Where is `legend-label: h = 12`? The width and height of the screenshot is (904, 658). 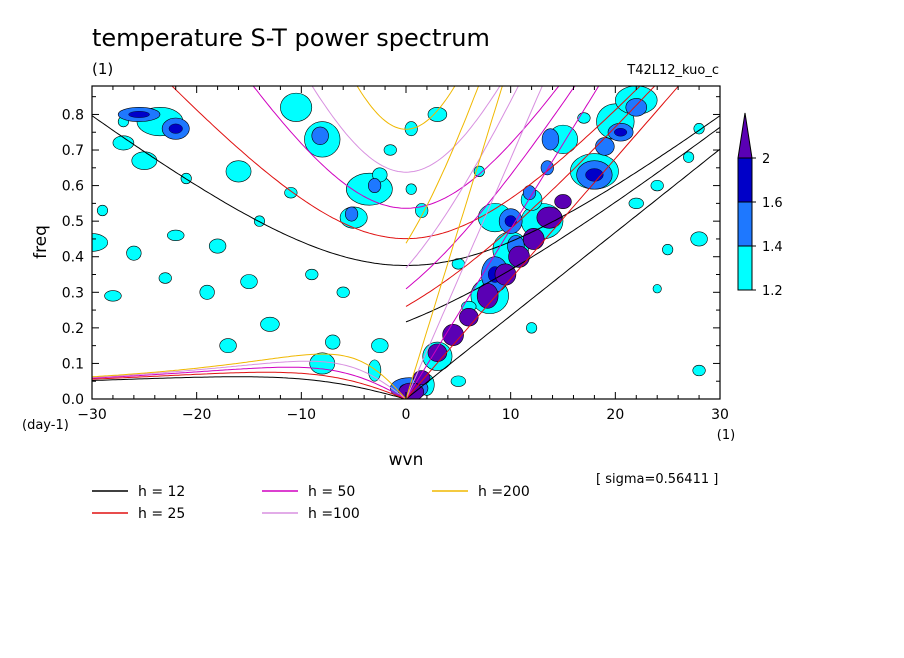 legend-label: h = 12 is located at coordinates (161, 492).